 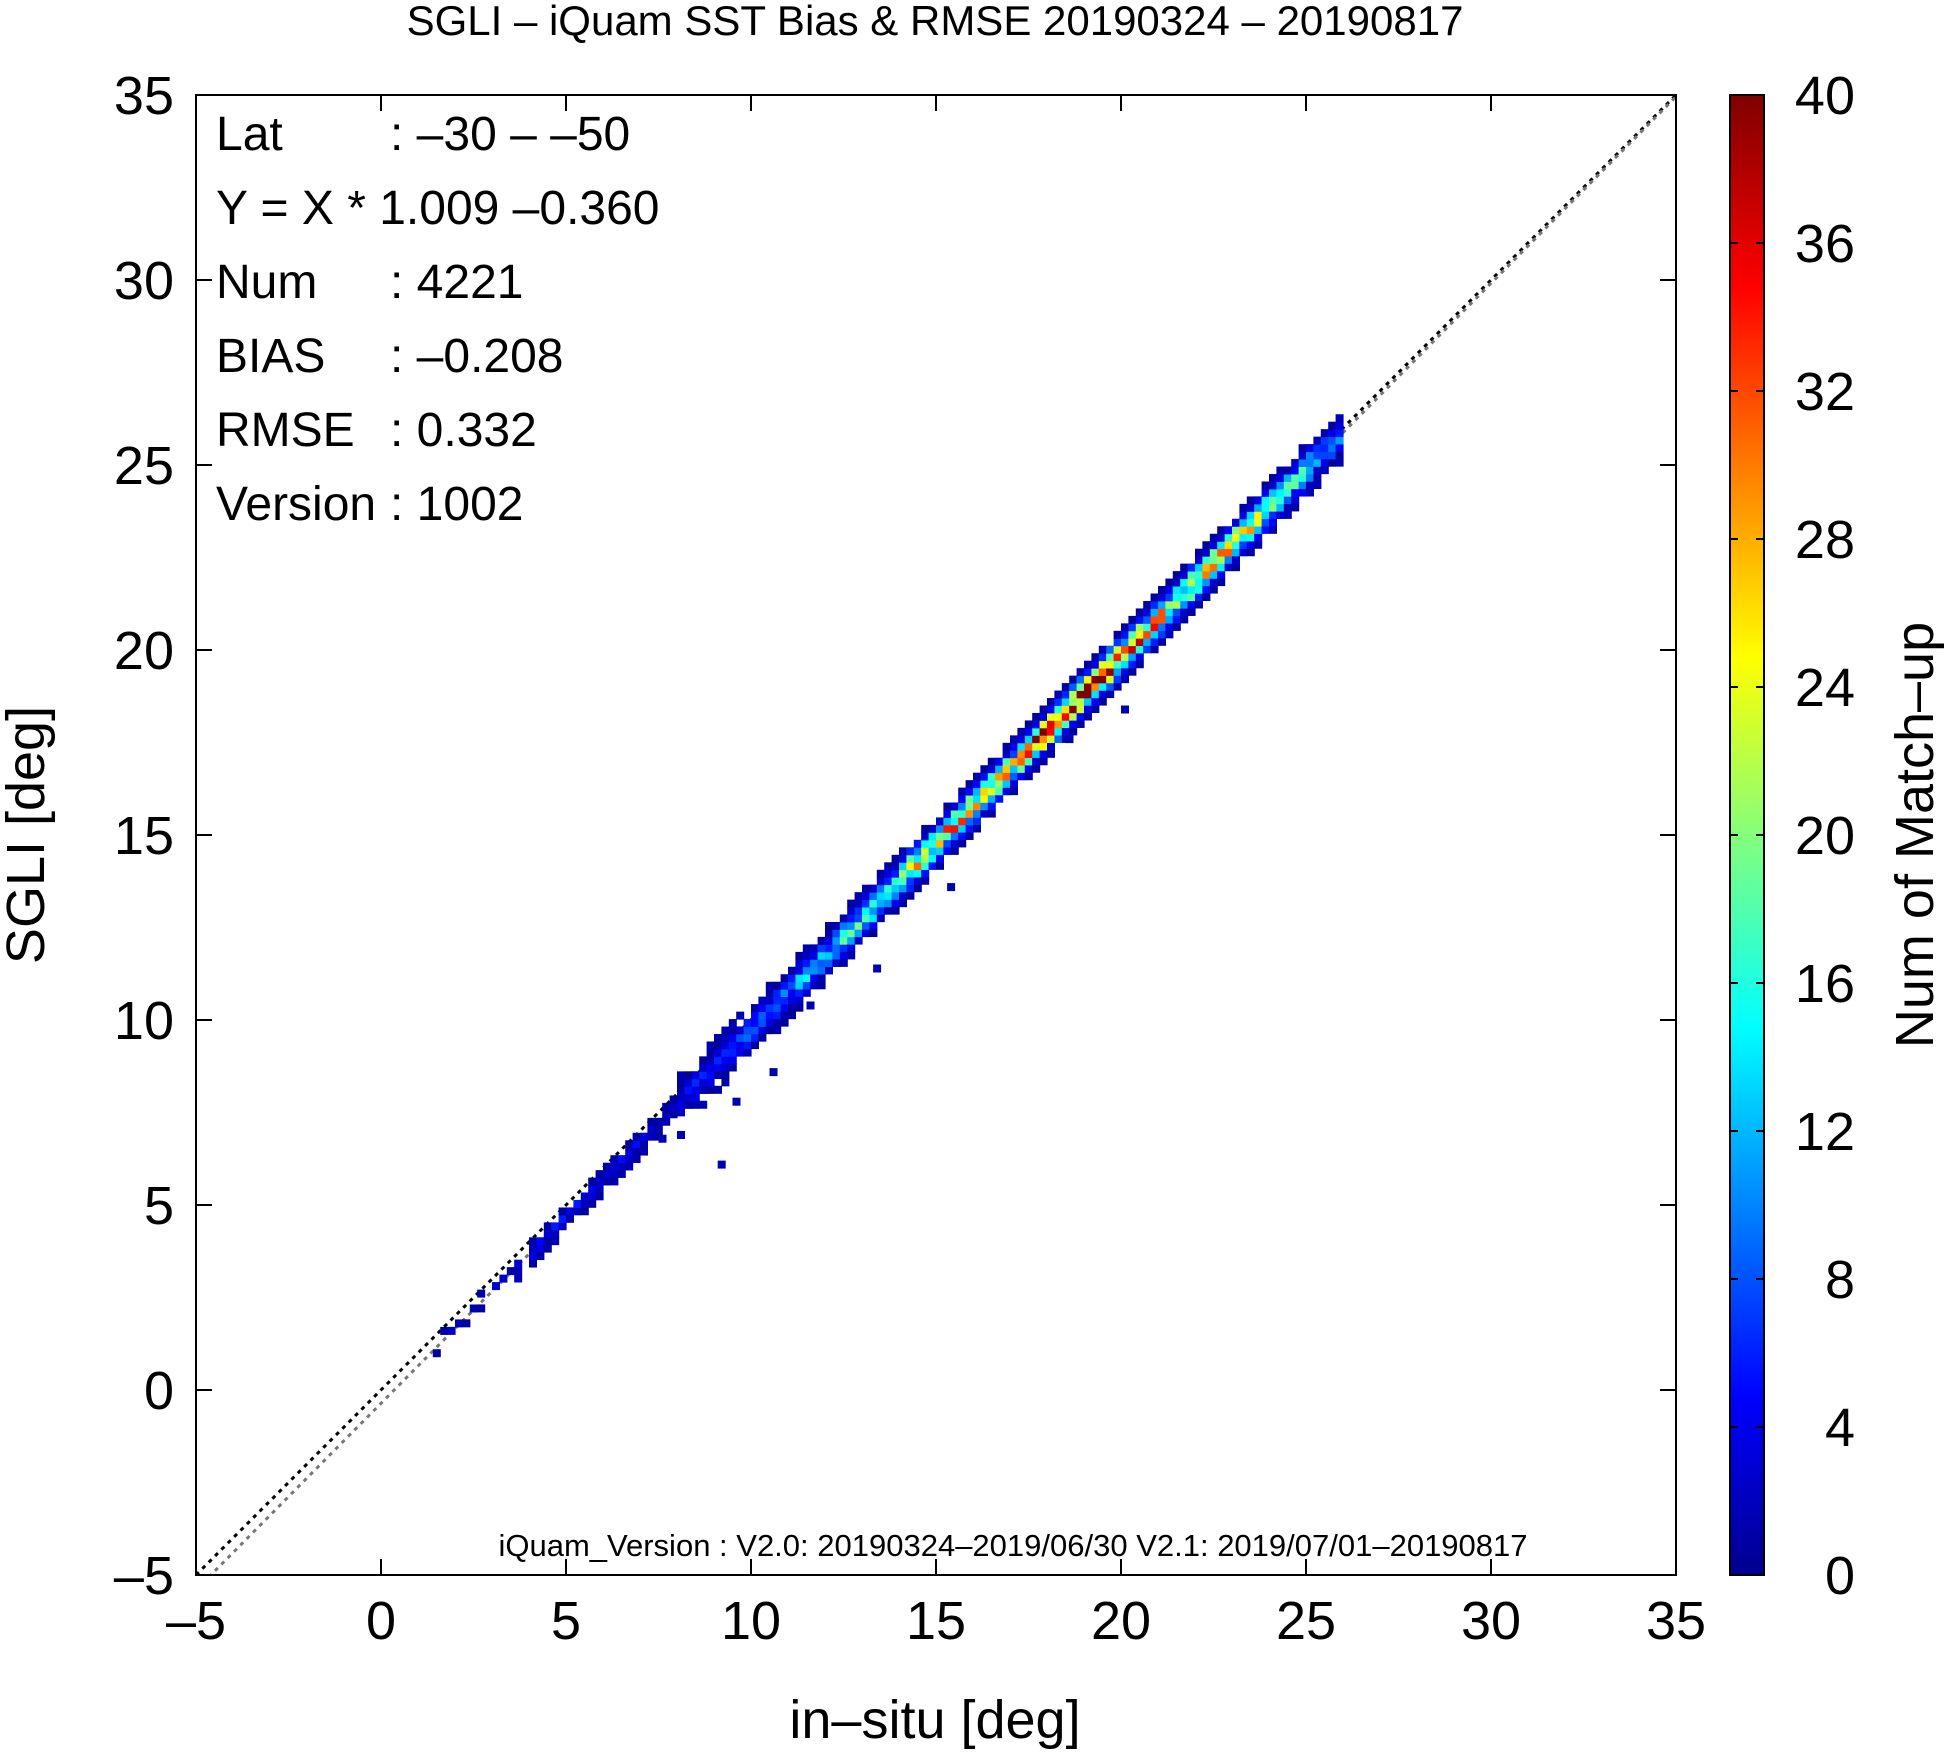 What do you see at coordinates (681, 1135) in the screenshot?
I see `outlier-cell` at bounding box center [681, 1135].